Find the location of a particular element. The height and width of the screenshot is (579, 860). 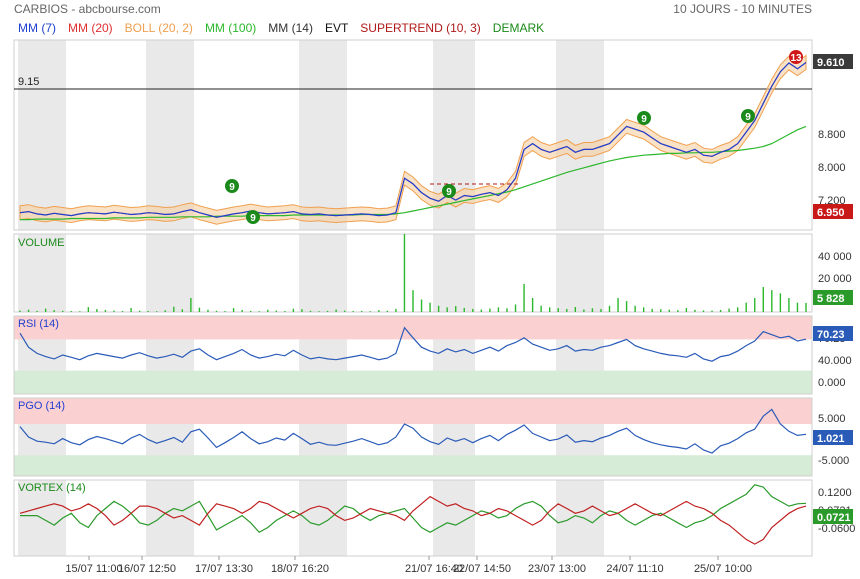

x-tick-label: 16/07 12:50 is located at coordinates (147, 569).